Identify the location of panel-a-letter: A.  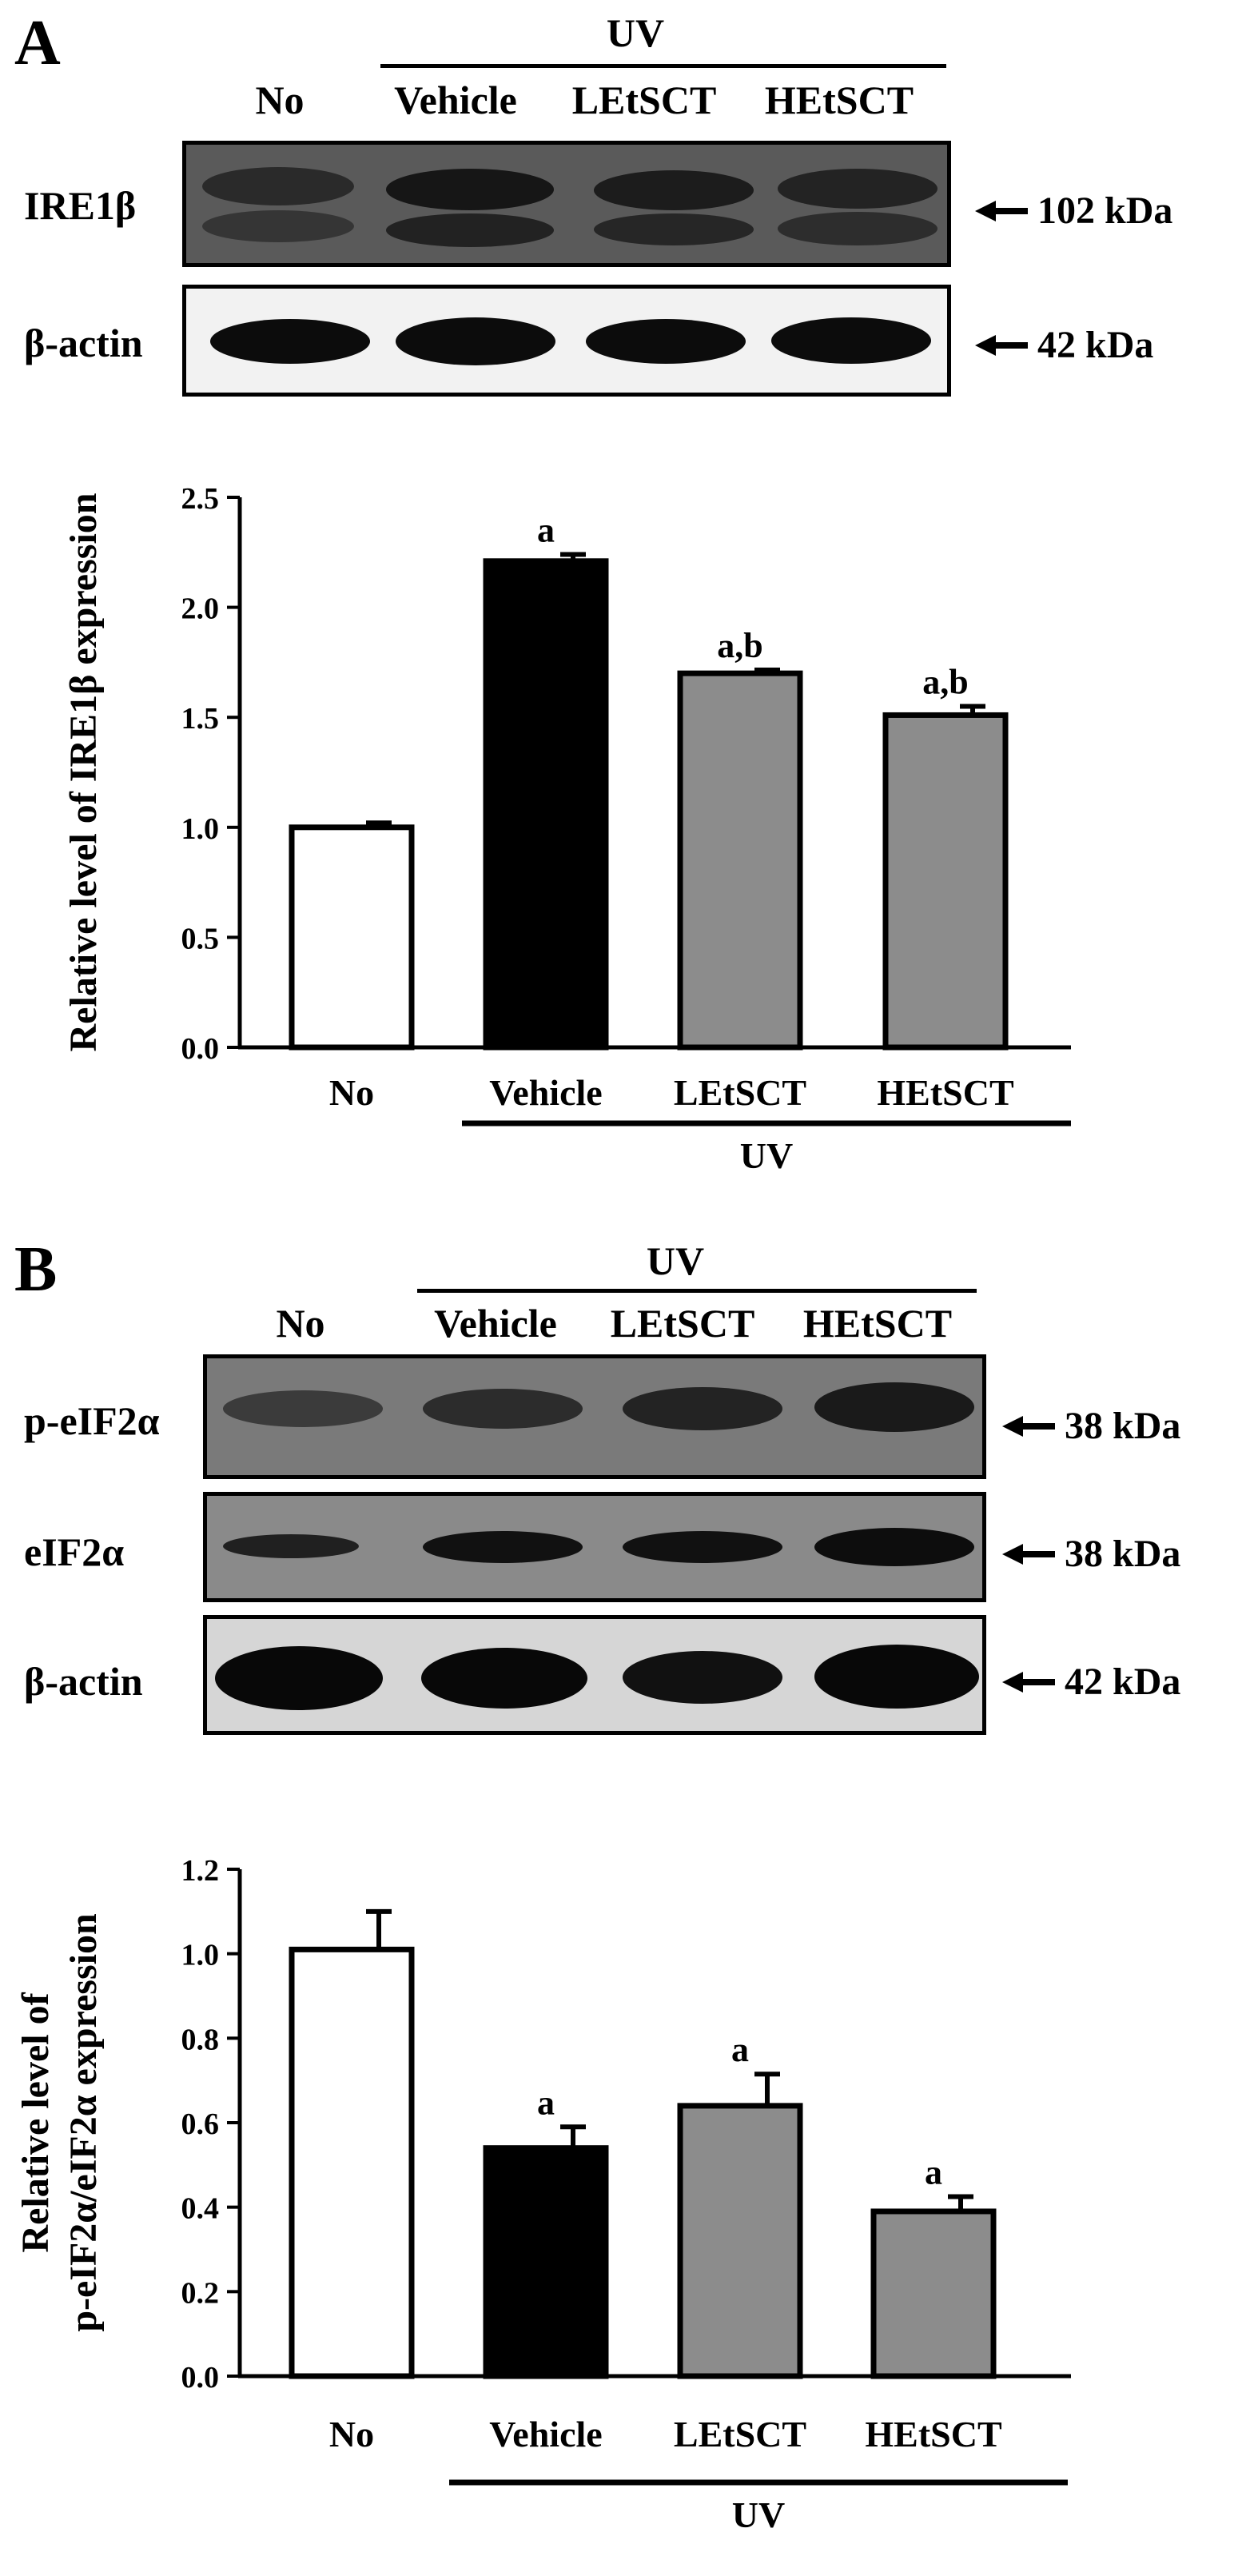
(37, 43).